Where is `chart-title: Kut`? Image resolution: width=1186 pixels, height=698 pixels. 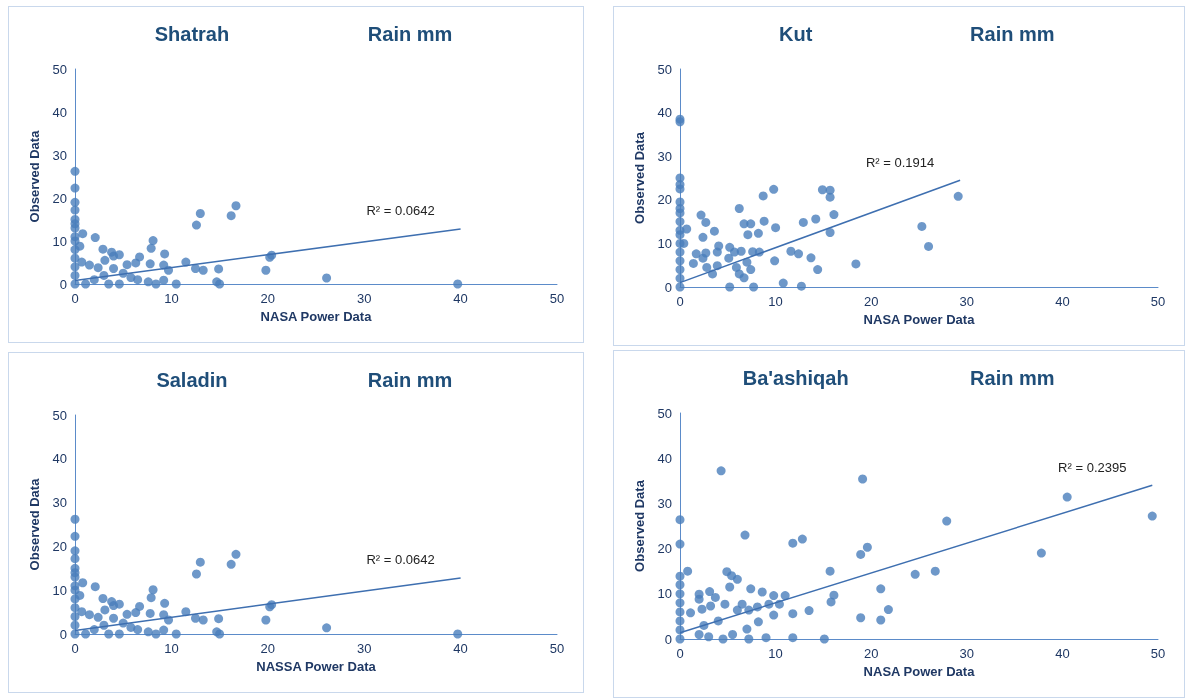 chart-title: Kut is located at coordinates (796, 34).